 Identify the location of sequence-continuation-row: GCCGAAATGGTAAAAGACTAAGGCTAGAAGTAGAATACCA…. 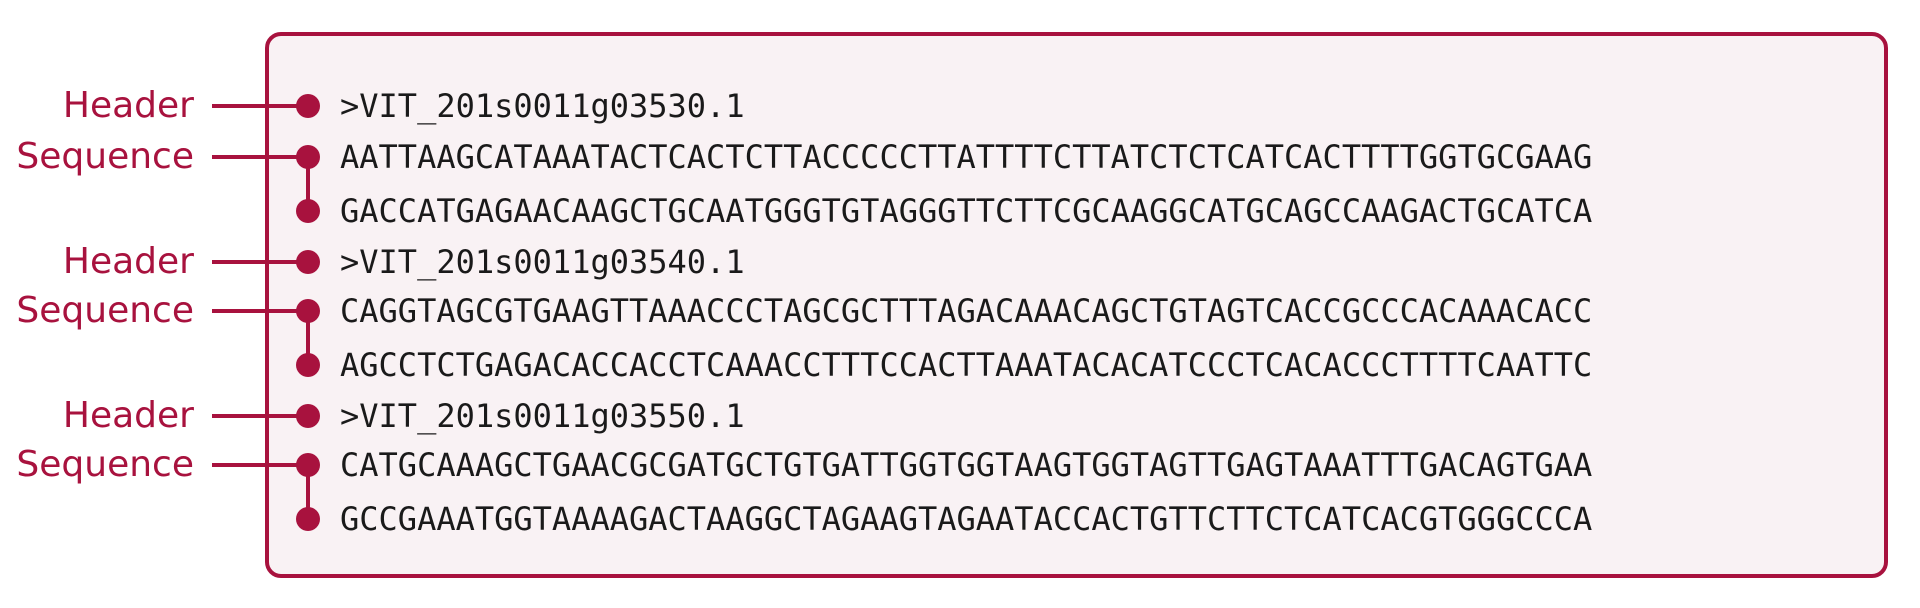
(960, 519).